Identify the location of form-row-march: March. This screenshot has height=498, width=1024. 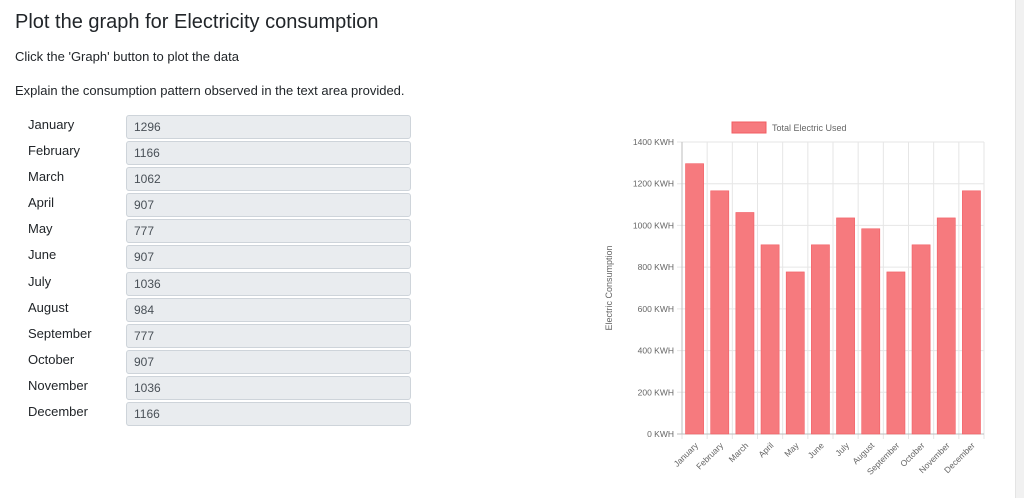
(223, 180).